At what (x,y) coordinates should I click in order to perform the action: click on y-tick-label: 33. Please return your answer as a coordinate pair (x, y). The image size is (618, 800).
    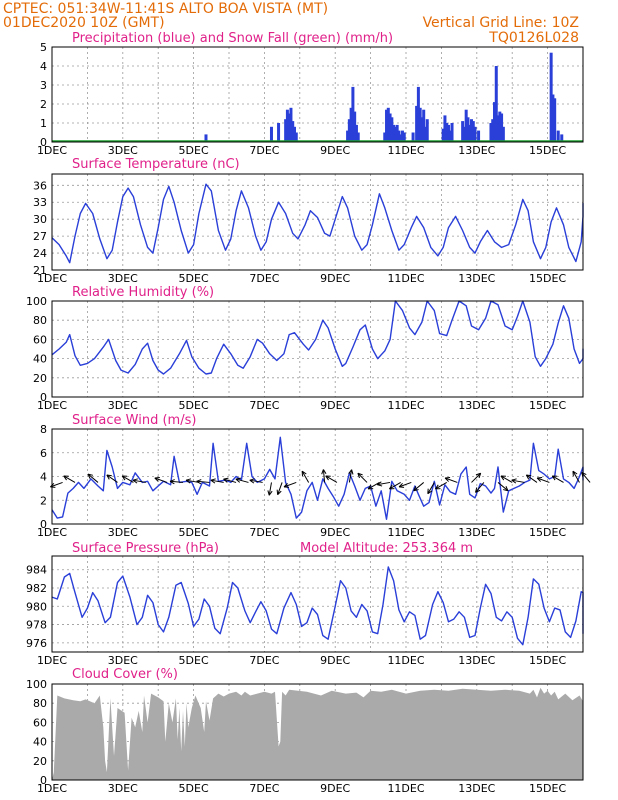
    Looking at the image, I should click on (40, 202).